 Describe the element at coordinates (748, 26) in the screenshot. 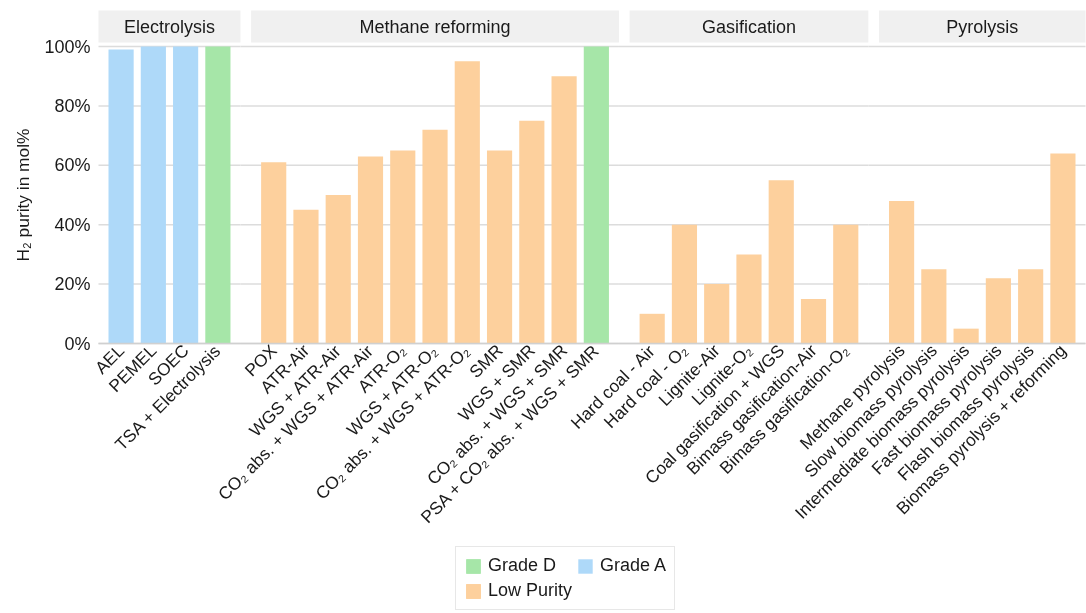

I see `chart-title: Gasification` at that location.